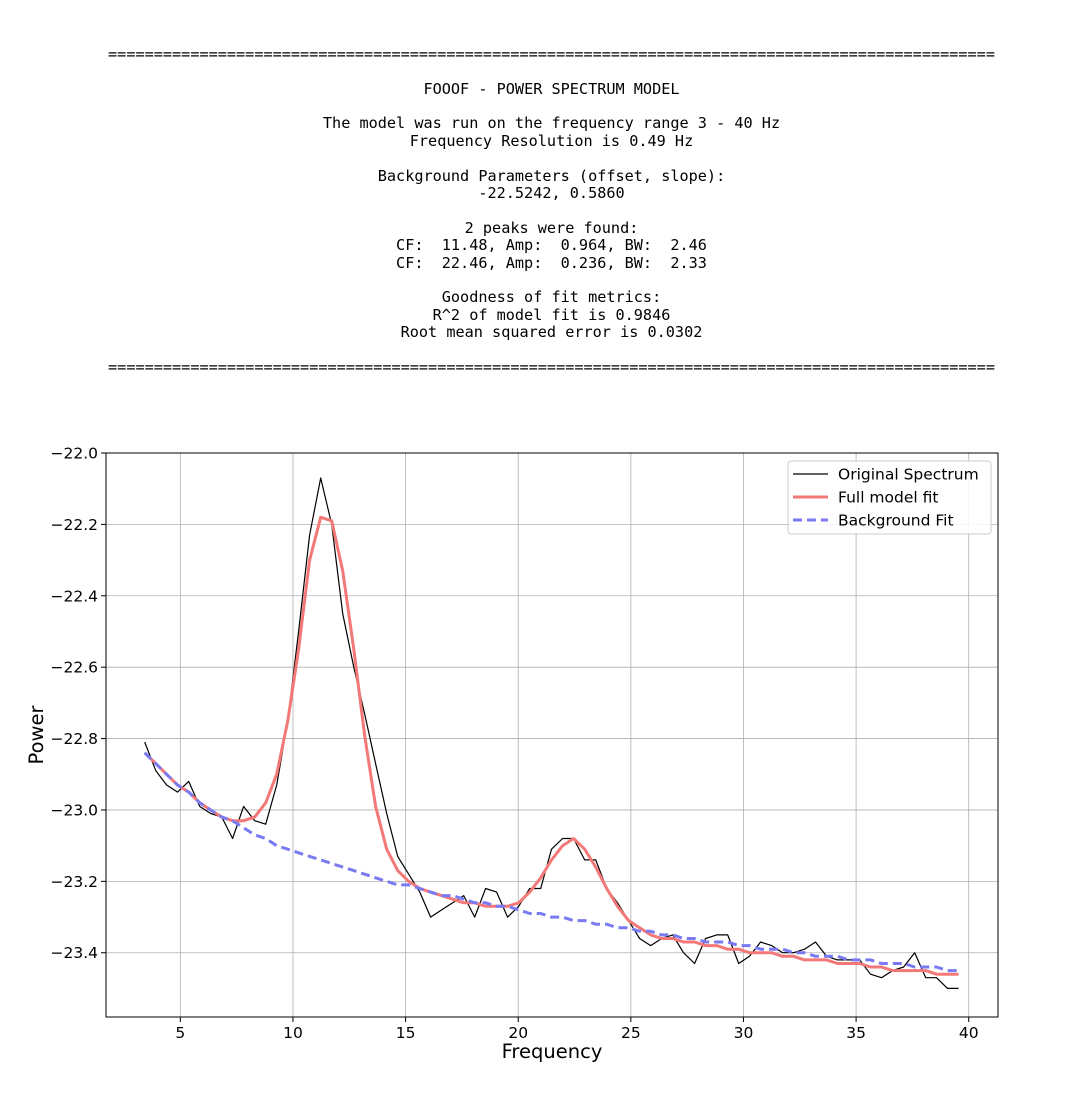 Image resolution: width=1069 pixels, height=1095 pixels. I want to click on x-tick-label: 30, so click(744, 1033).